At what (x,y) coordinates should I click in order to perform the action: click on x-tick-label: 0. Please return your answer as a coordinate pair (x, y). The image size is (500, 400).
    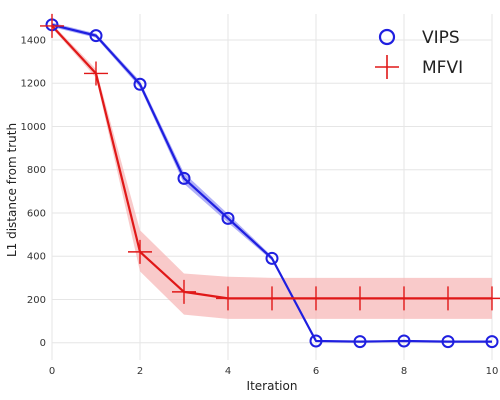
    Looking at the image, I should click on (52, 371).